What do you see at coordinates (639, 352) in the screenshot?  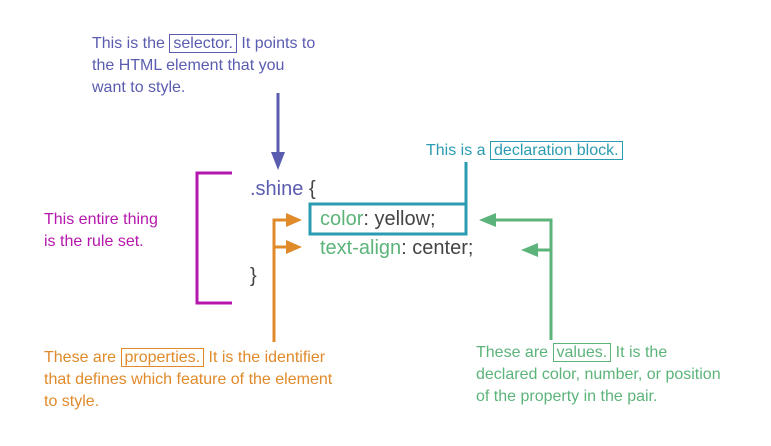 I see `values-note-line1-rest: It is the` at bounding box center [639, 352].